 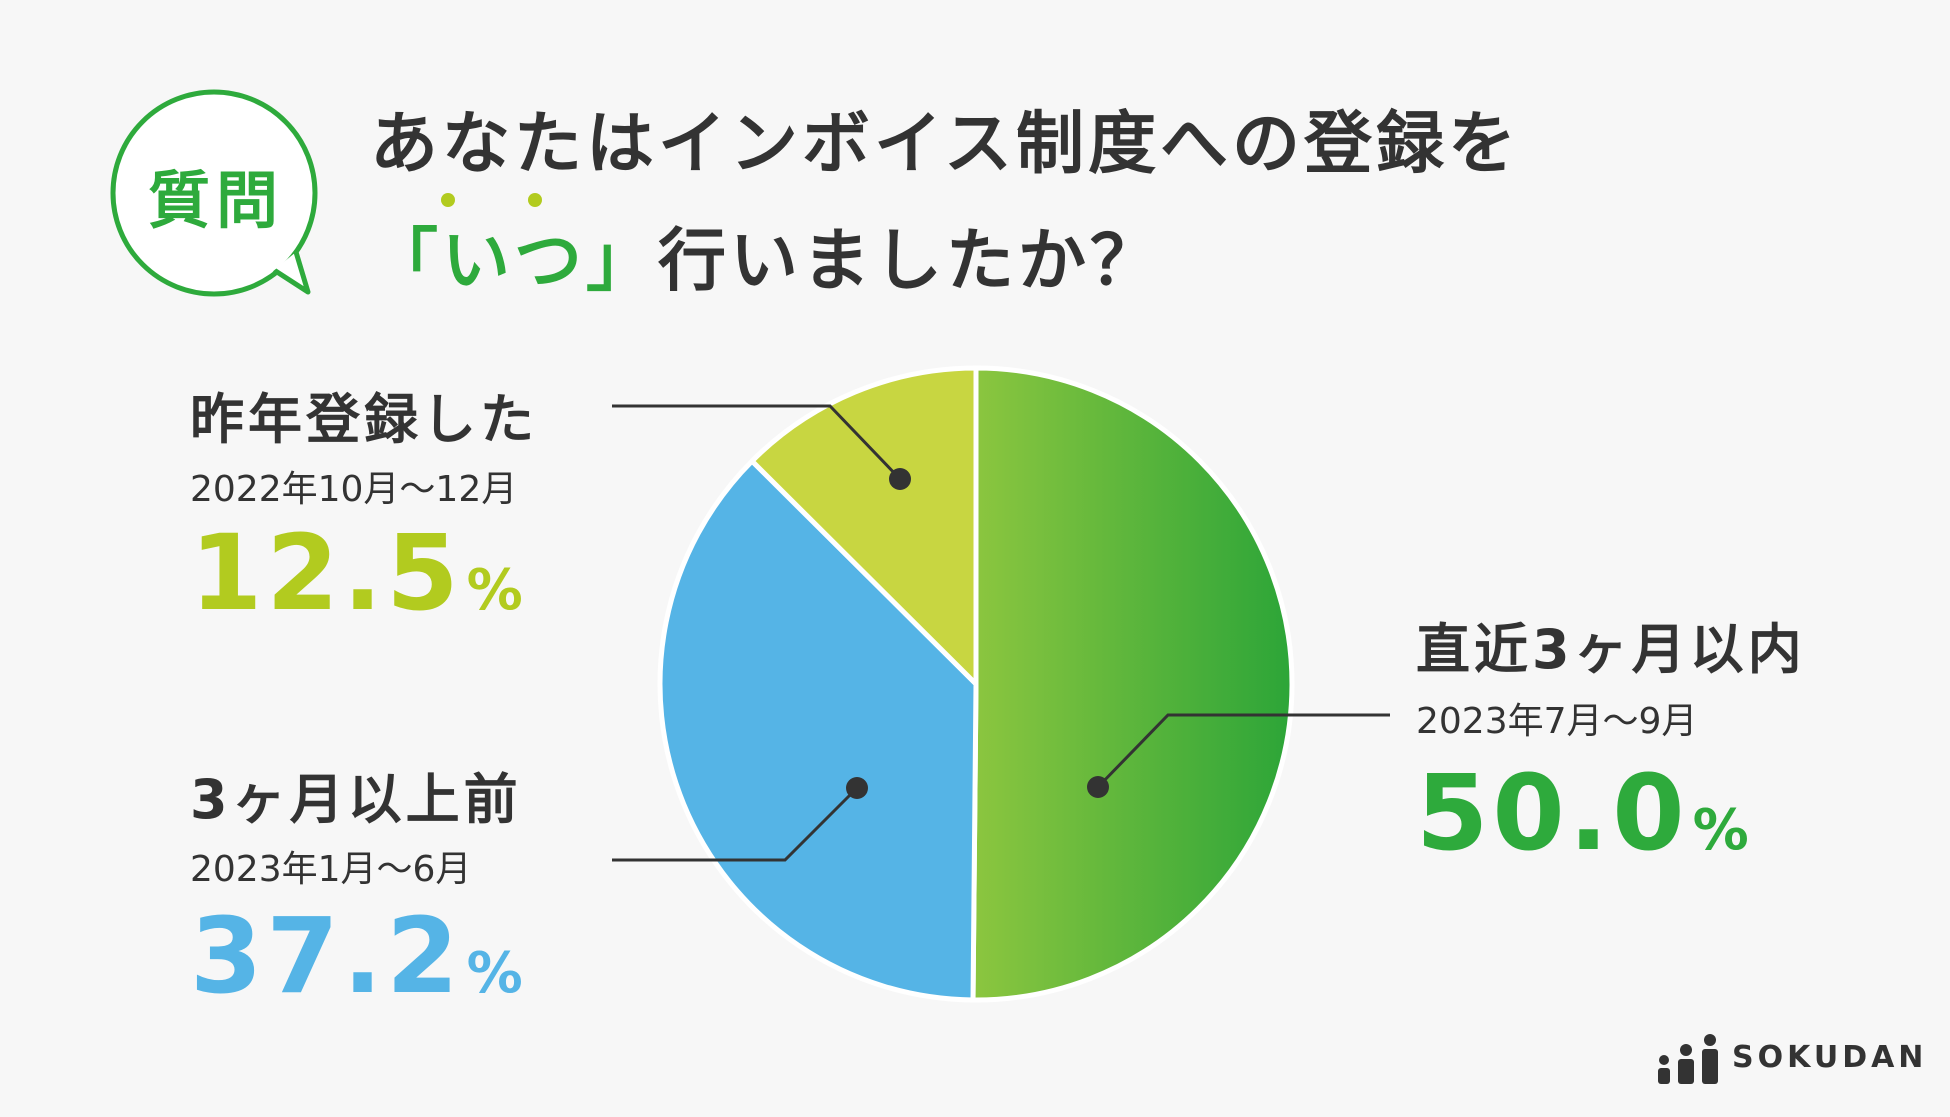 What do you see at coordinates (735, 824) in the screenshot?
I see `leader-line-earlier` at bounding box center [735, 824].